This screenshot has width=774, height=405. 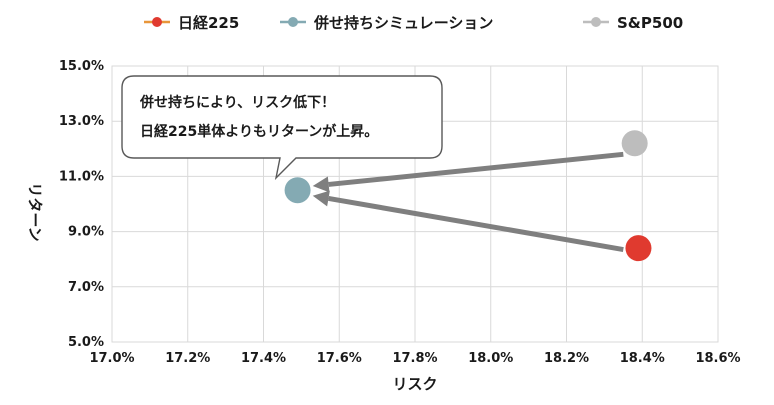 I want to click on x-tick-label: 17.6%, so click(x=339, y=358).